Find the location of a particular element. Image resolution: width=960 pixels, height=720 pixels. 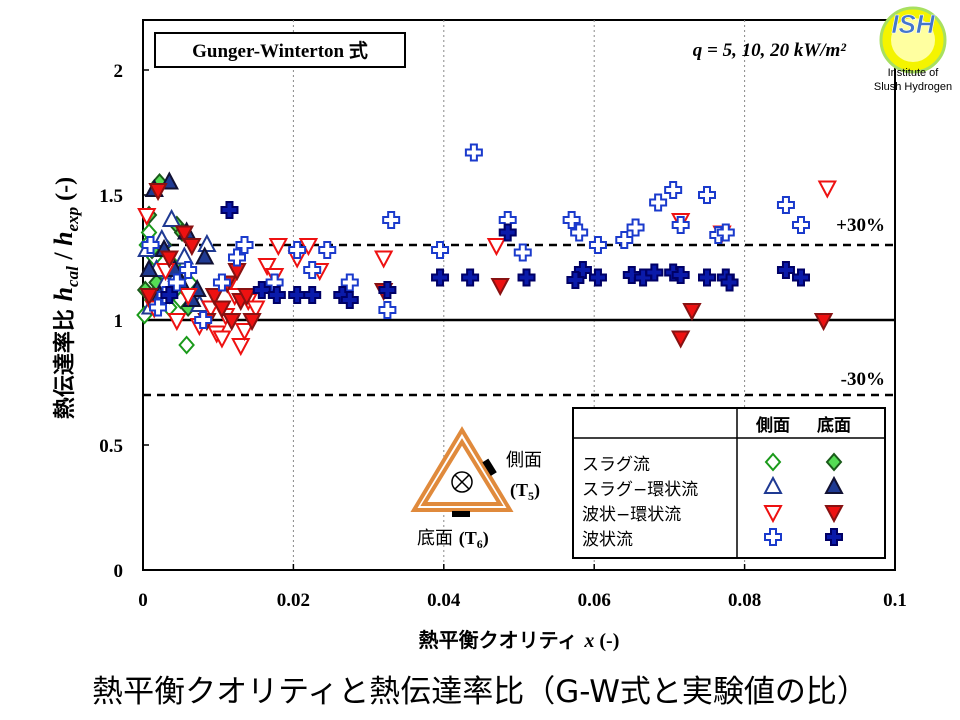

legend-marker-triangle-up-filled is located at coordinates (834, 484).